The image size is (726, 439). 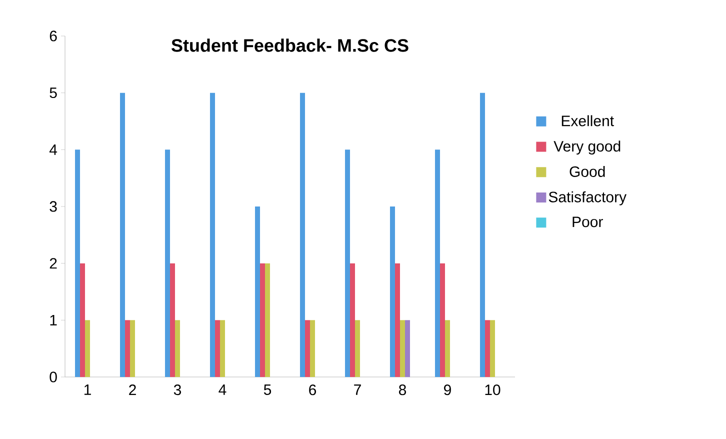 I want to click on x-tick-label: 8, so click(x=402, y=390).